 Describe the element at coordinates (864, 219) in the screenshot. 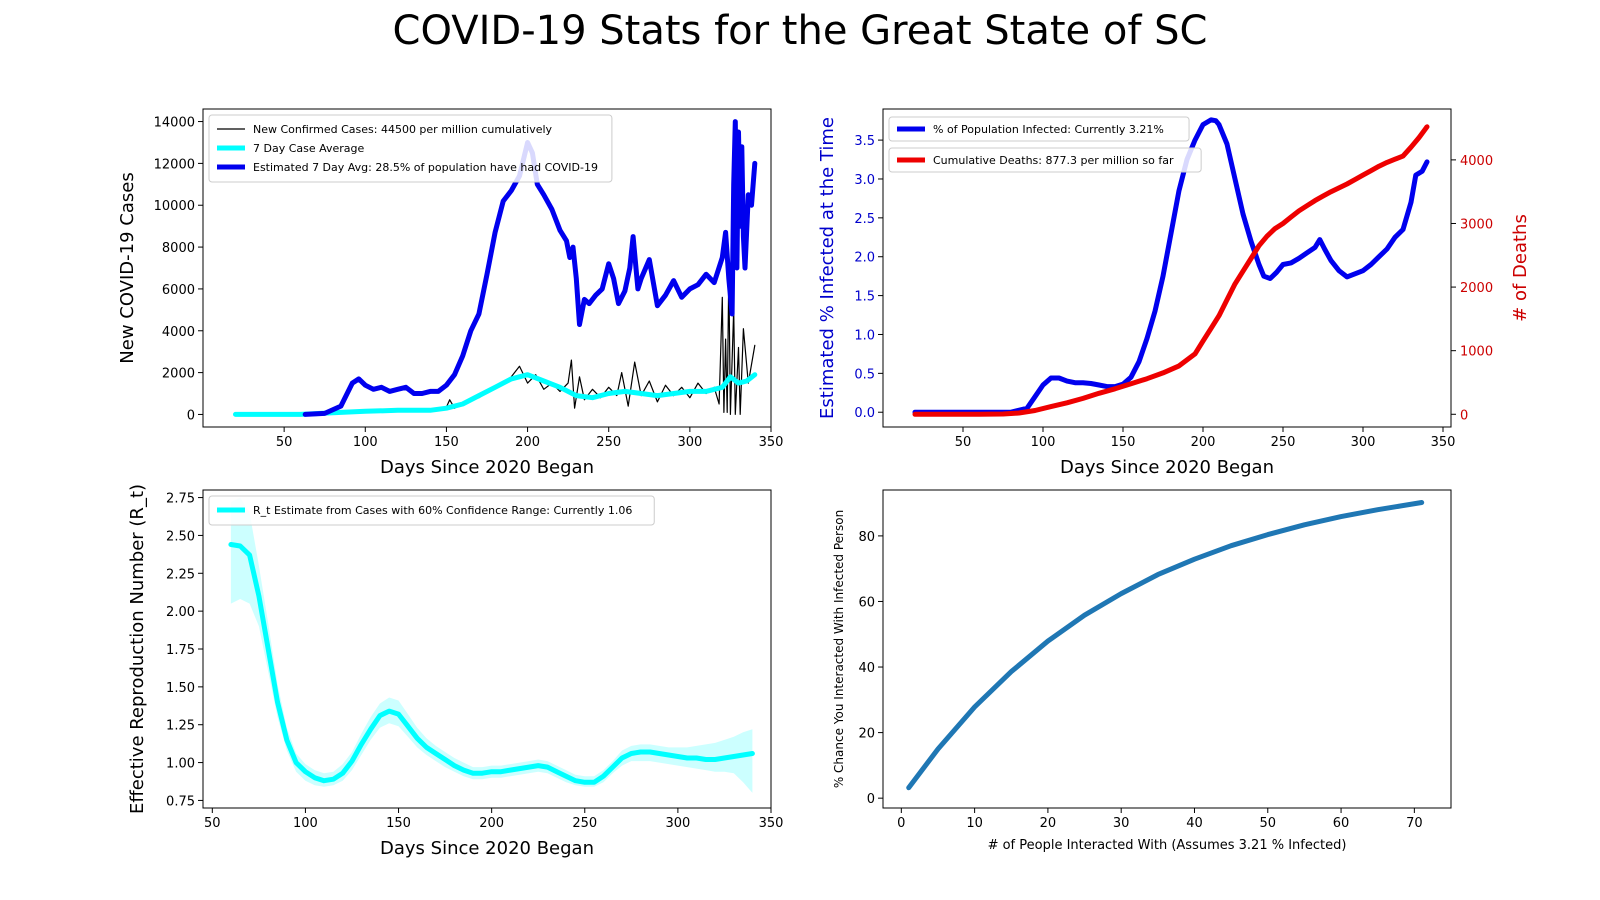

I see `y-tick-label: 2.5` at that location.